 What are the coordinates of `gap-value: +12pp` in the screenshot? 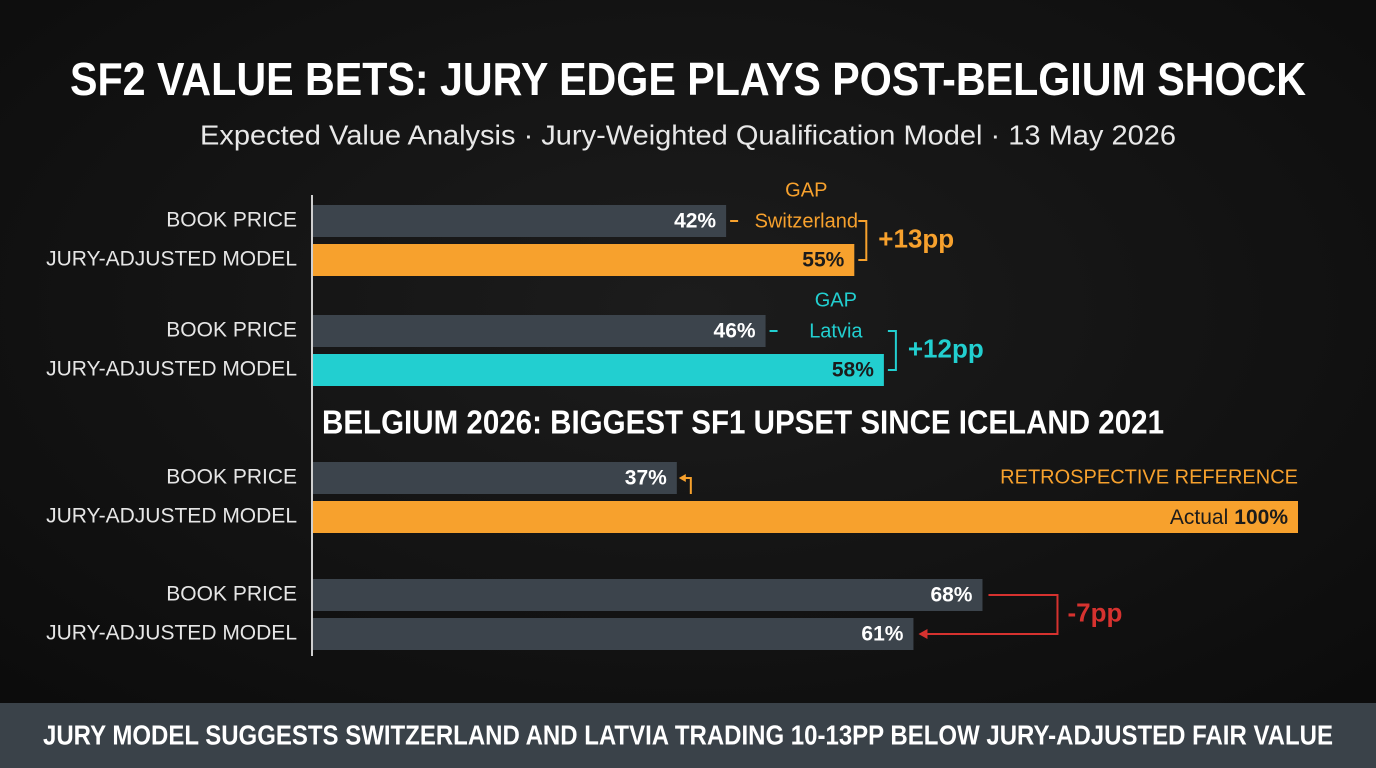 It's located at (946, 348).